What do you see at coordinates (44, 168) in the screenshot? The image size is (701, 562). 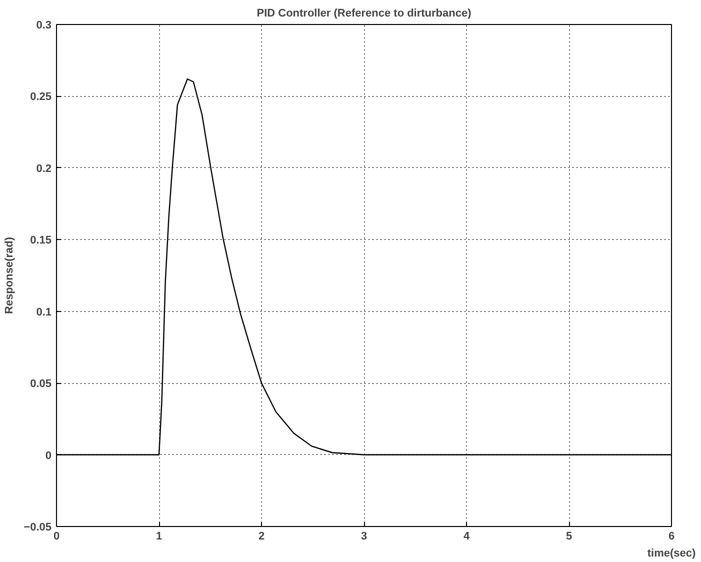 I see `y-tick-label: 0.2` at bounding box center [44, 168].